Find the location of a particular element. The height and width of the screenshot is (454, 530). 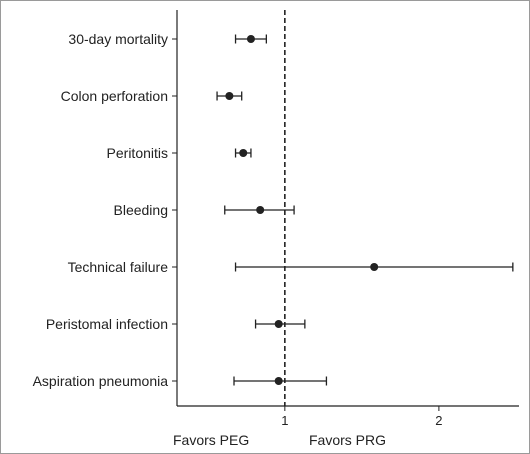

category-label: Colon perforation is located at coordinates (114, 96).